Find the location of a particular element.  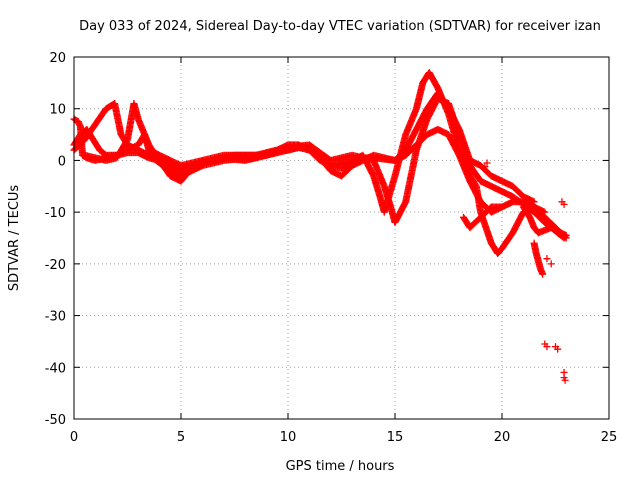

y-tick-label: 20 is located at coordinates (57, 58).